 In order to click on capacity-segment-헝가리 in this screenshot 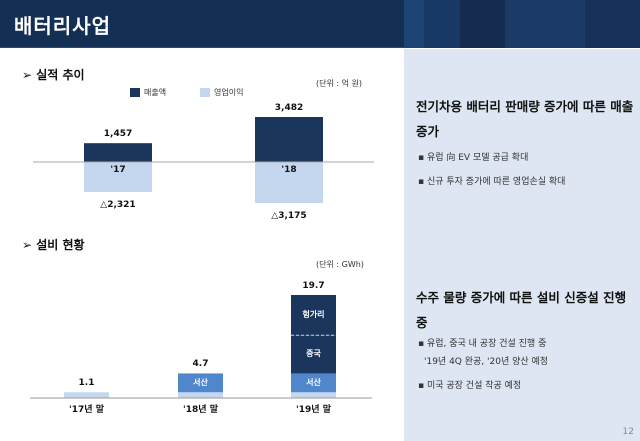, I will do `click(313, 315)`.